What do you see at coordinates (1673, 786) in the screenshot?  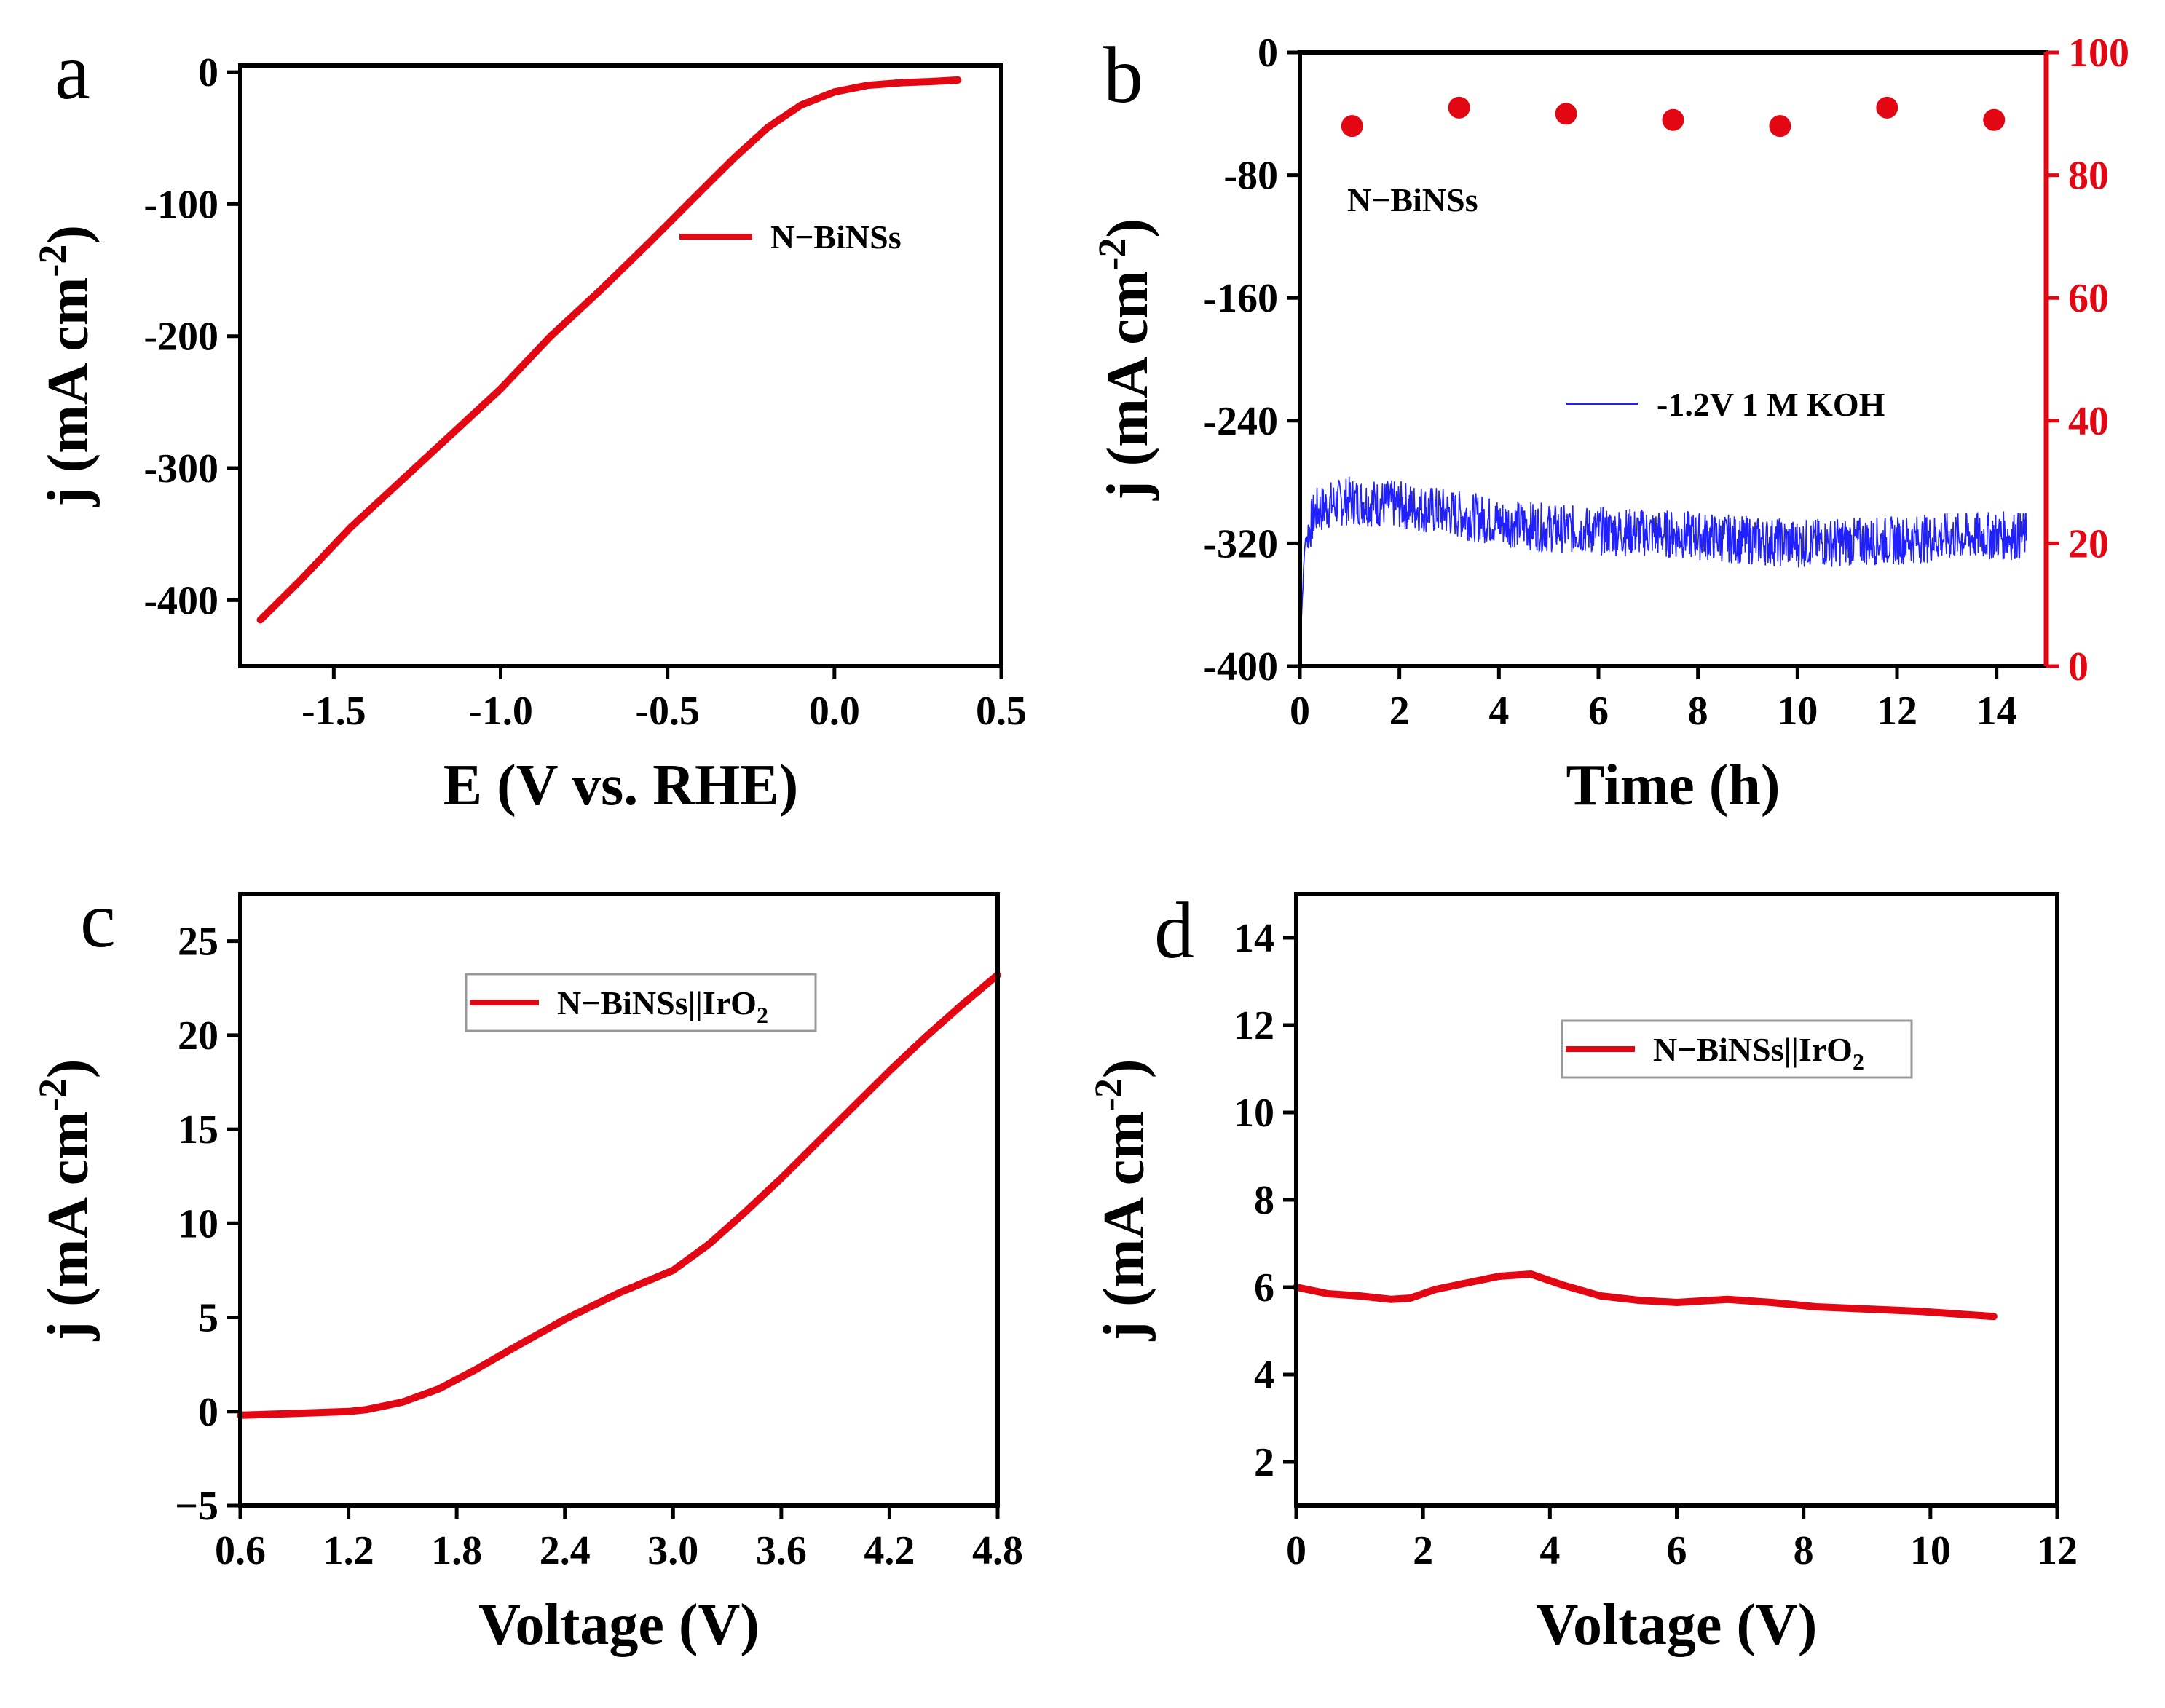 I see `x-axis-title: Time (h)` at bounding box center [1673, 786].